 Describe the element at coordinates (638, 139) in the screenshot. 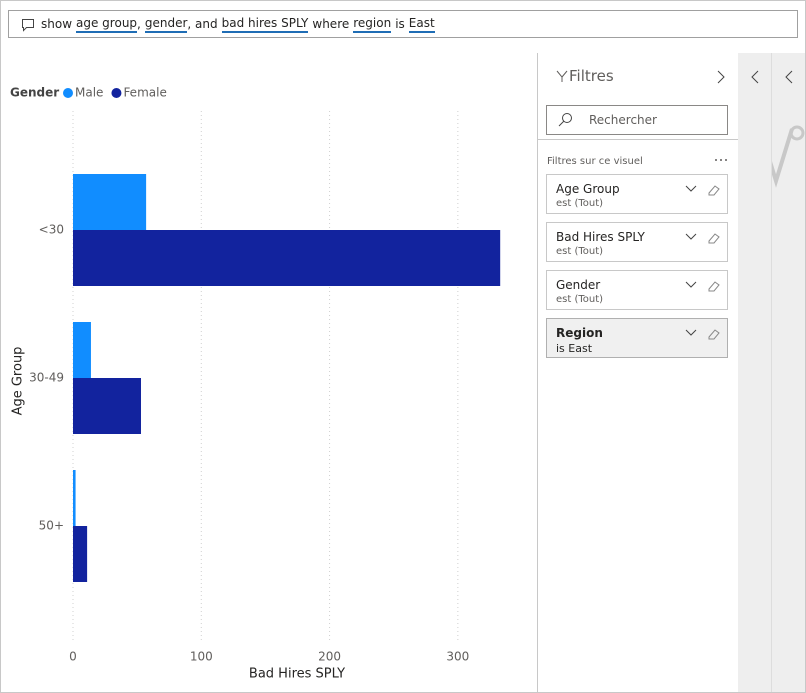

I see `divider` at that location.